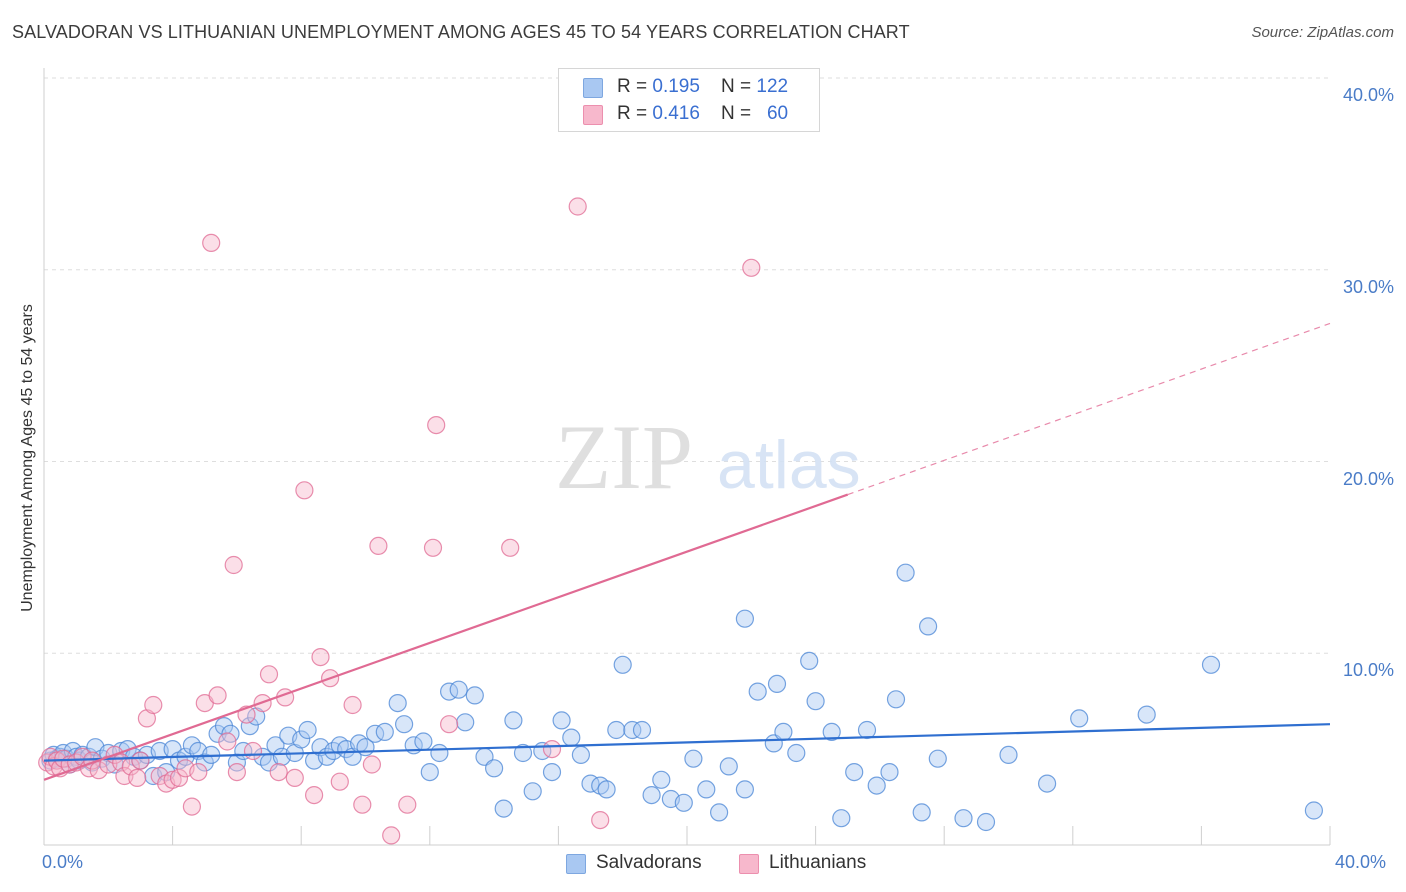 The width and height of the screenshot is (1406, 892). What do you see at coordinates (1089, 409) in the screenshot?
I see `lithuanians-trend-line-extrapolated` at bounding box center [1089, 409].